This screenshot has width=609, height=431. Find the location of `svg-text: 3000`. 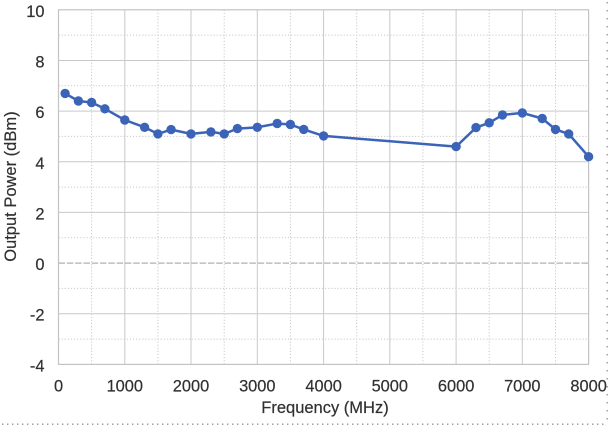

svg-text: 3000 is located at coordinates (257, 387).